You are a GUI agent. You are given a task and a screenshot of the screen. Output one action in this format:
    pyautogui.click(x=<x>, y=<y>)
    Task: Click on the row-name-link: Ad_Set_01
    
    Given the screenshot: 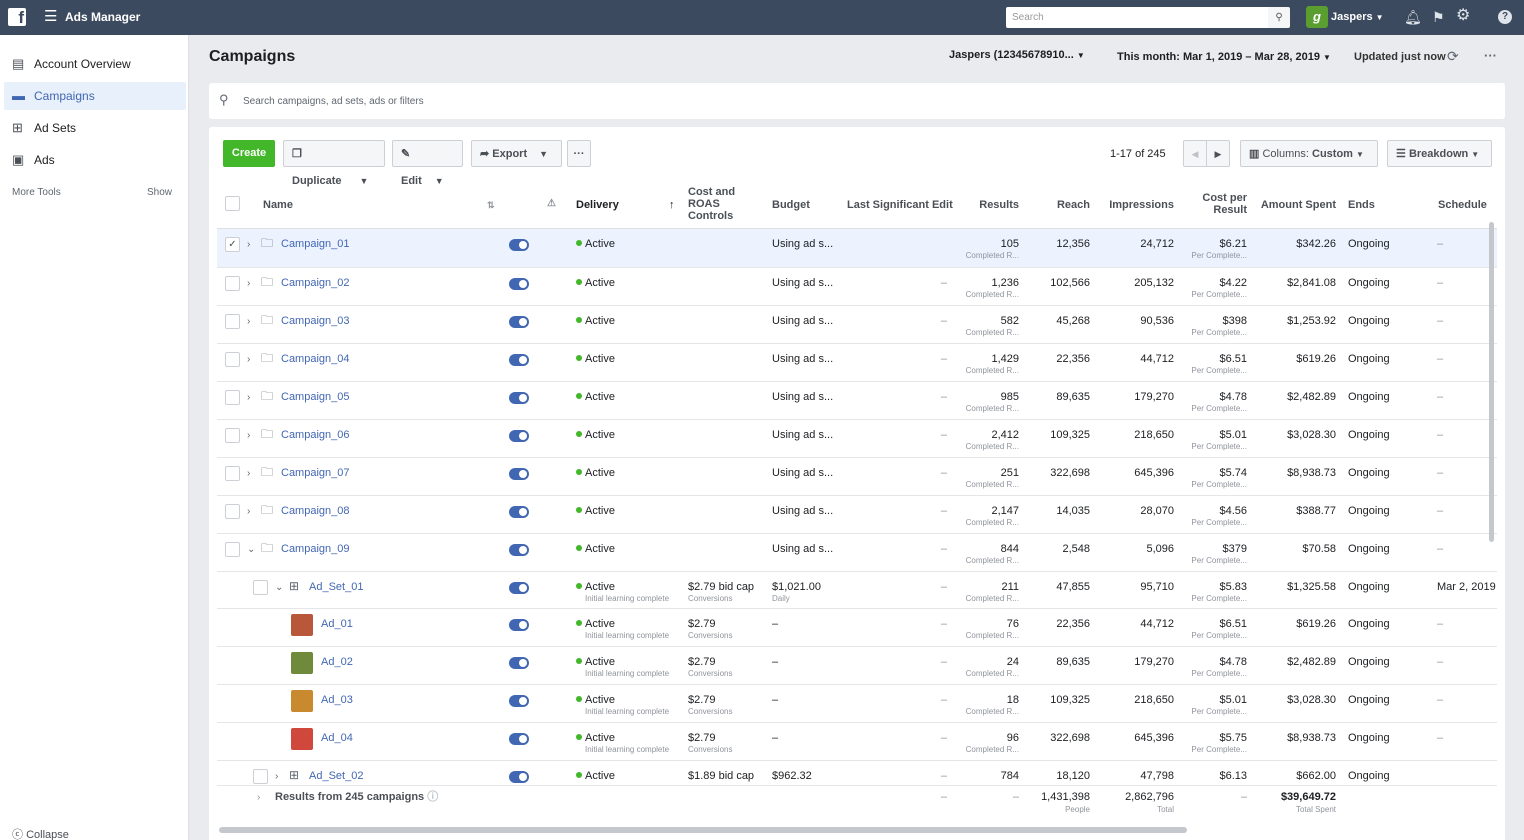 What is the action you would take?
    pyautogui.click(x=336, y=587)
    